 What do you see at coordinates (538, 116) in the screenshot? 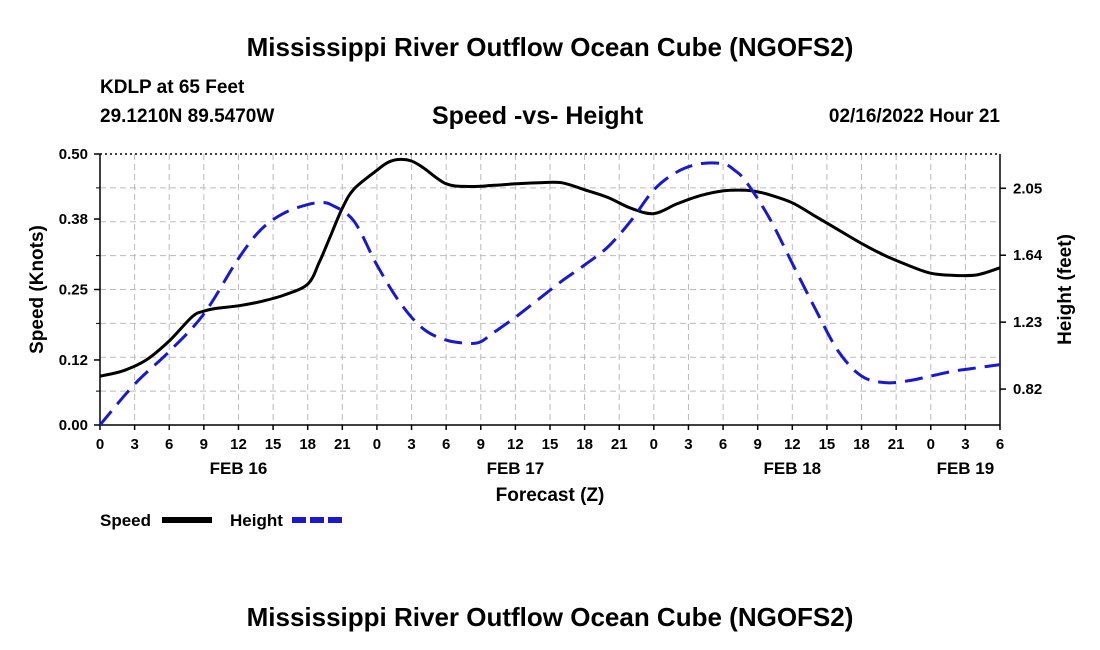
I see `chart-subtitle: Speed -vs- Height` at bounding box center [538, 116].